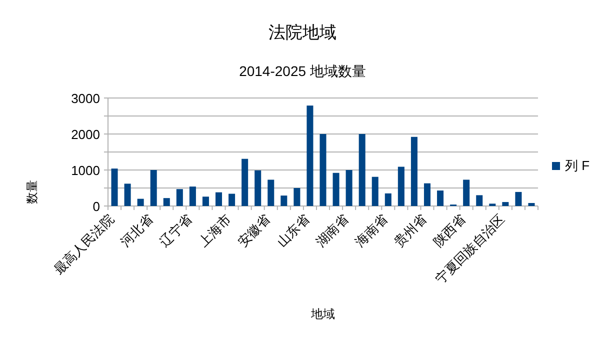 The width and height of the screenshot is (605, 341). Describe the element at coordinates (175, 231) in the screenshot. I see `x-tick-label: 辽宁省` at that location.